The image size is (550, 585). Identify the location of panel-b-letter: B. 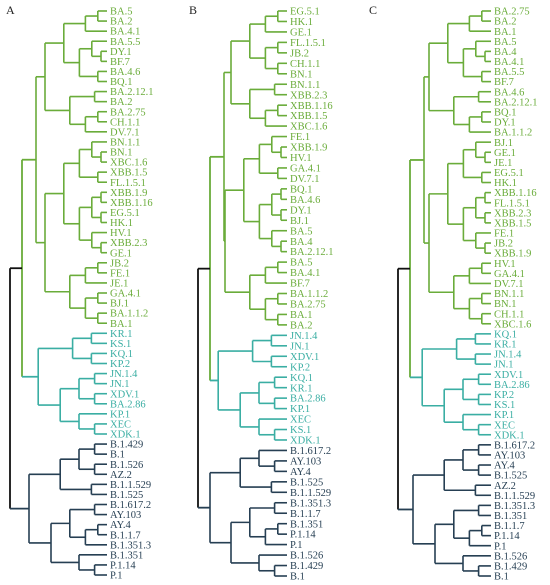
(193, 10).